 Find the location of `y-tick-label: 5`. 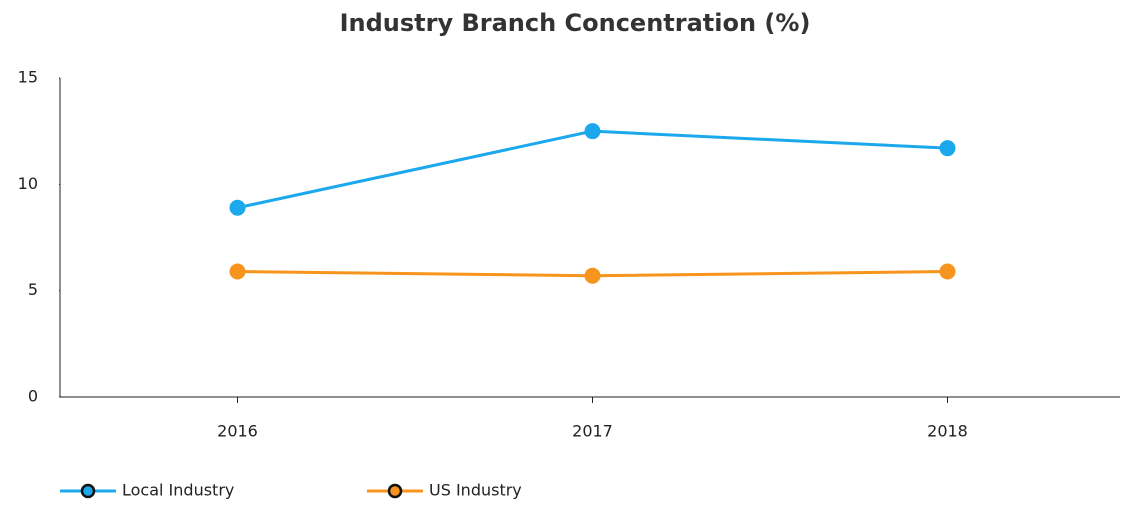

y-tick-label: 5 is located at coordinates (33, 289).